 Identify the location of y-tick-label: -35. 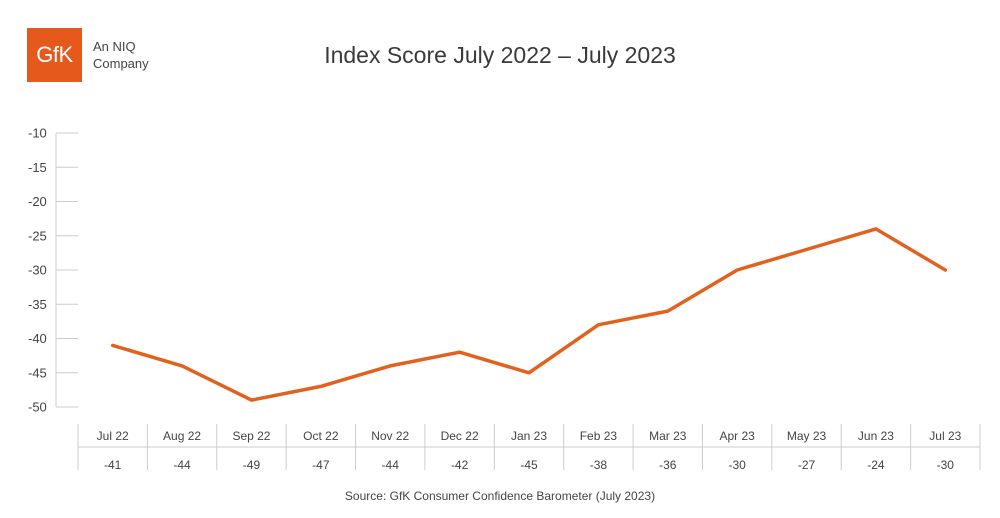
(37, 304).